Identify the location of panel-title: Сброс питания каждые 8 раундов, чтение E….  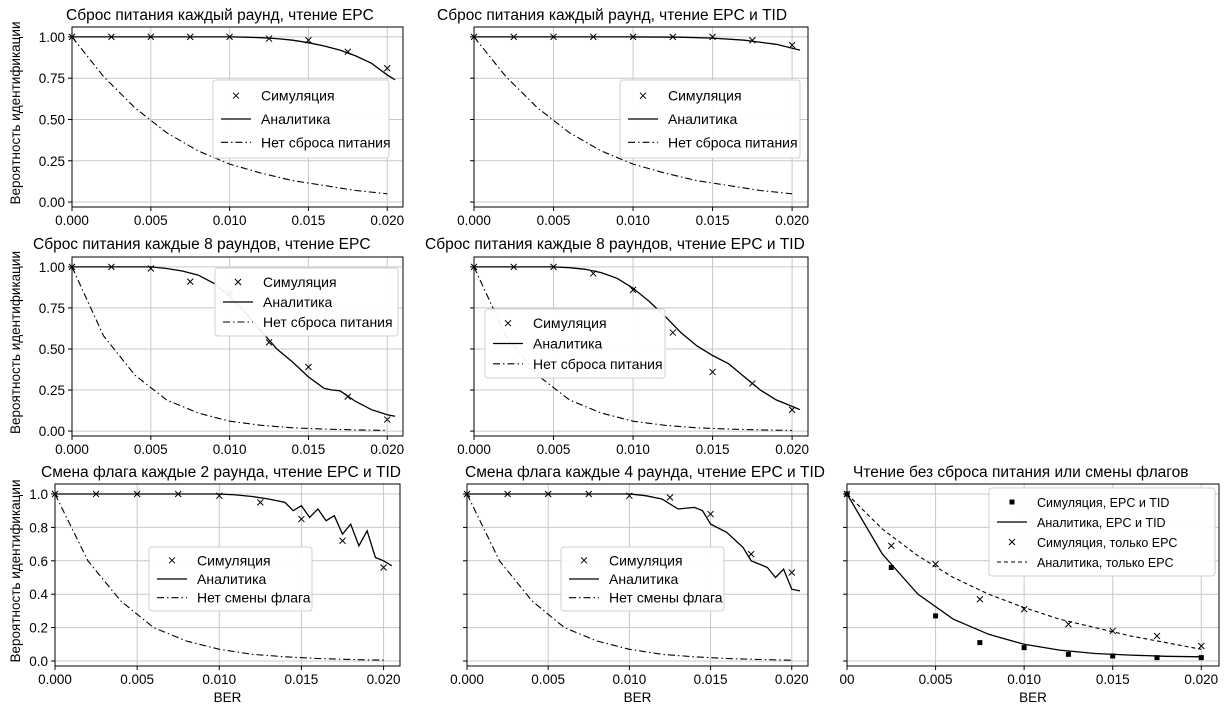
(615, 244).